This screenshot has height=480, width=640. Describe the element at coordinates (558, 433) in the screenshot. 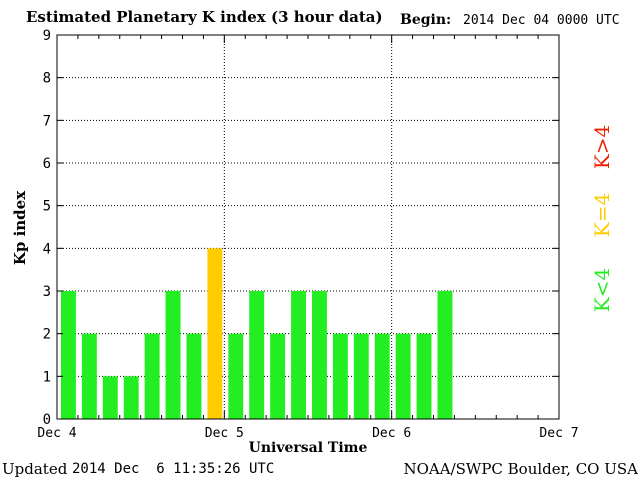

I see `x-tick-label: Dec 7` at that location.